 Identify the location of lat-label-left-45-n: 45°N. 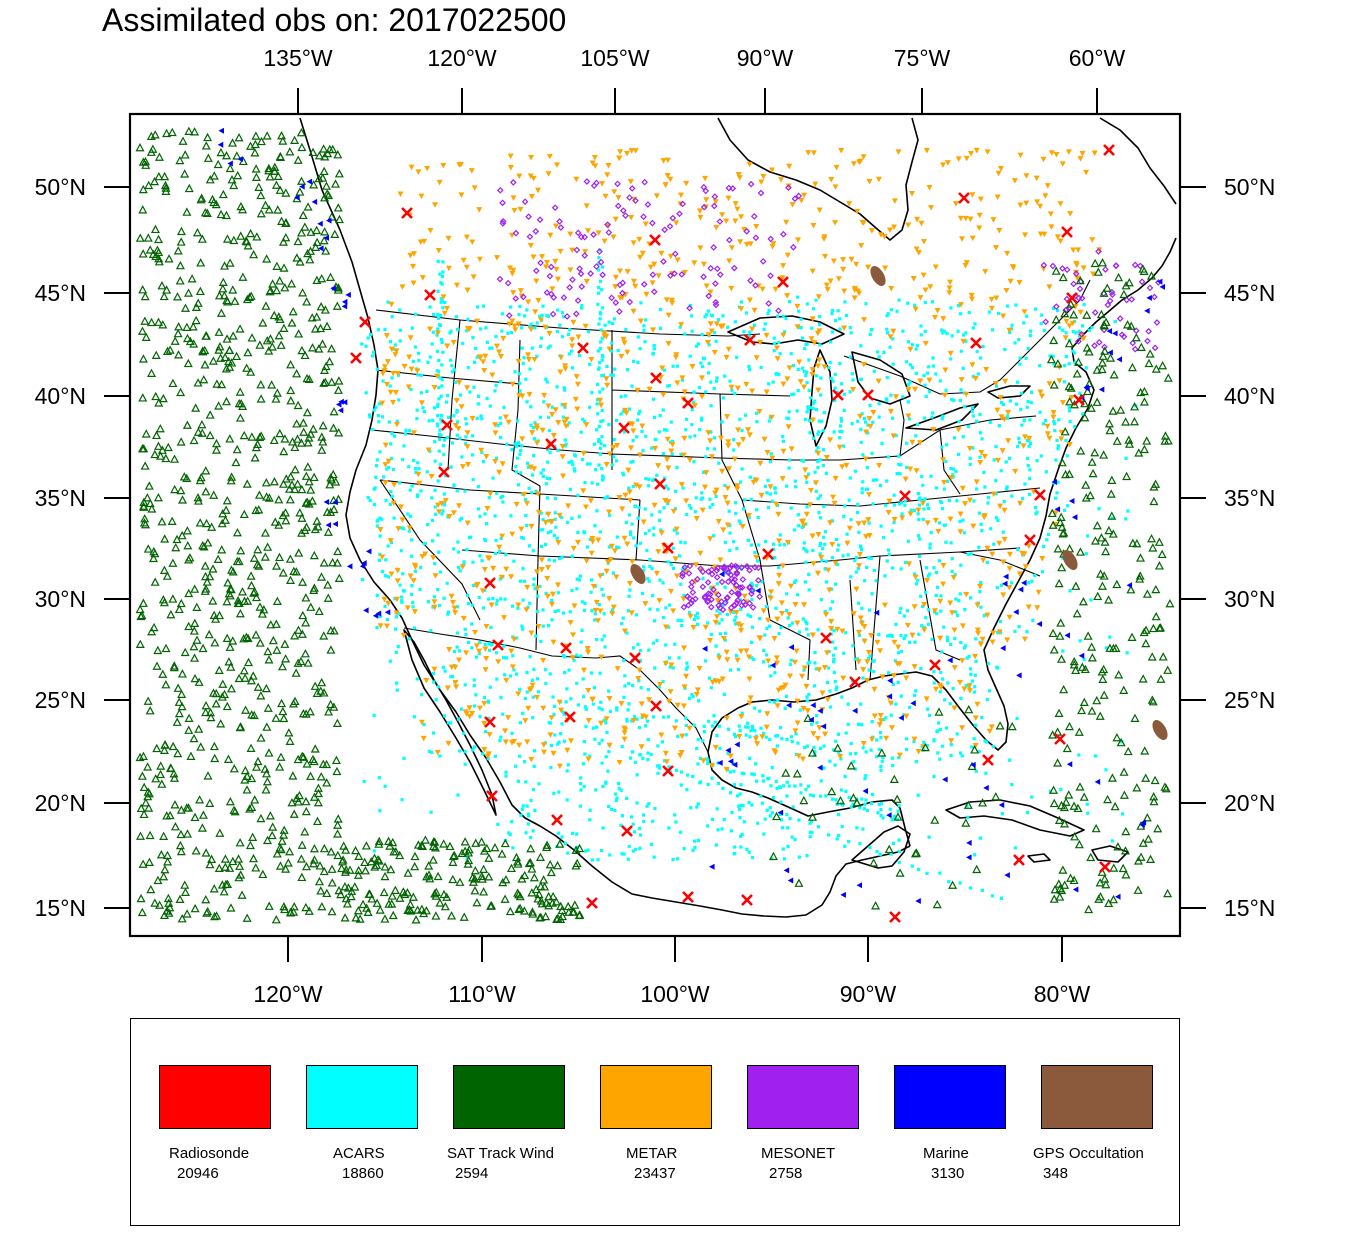
(60, 293).